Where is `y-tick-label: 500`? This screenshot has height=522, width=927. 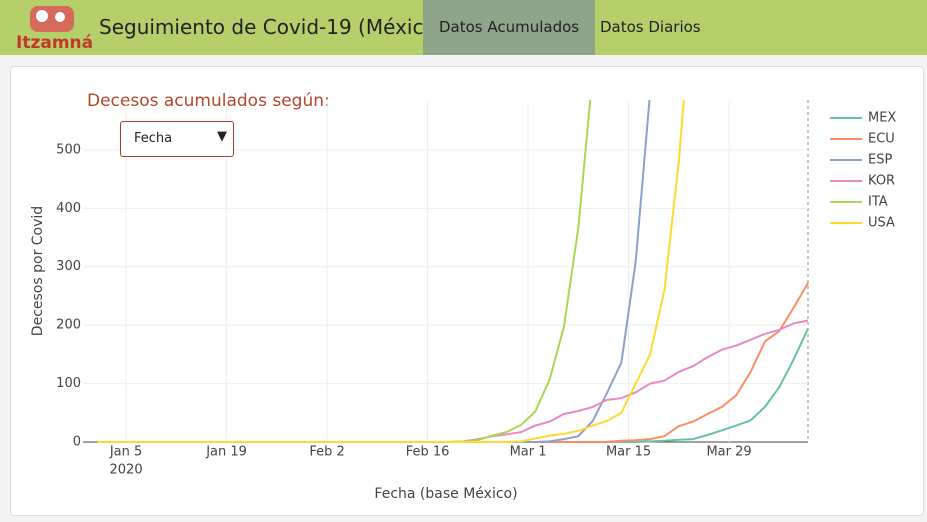 y-tick-label: 500 is located at coordinates (68, 149).